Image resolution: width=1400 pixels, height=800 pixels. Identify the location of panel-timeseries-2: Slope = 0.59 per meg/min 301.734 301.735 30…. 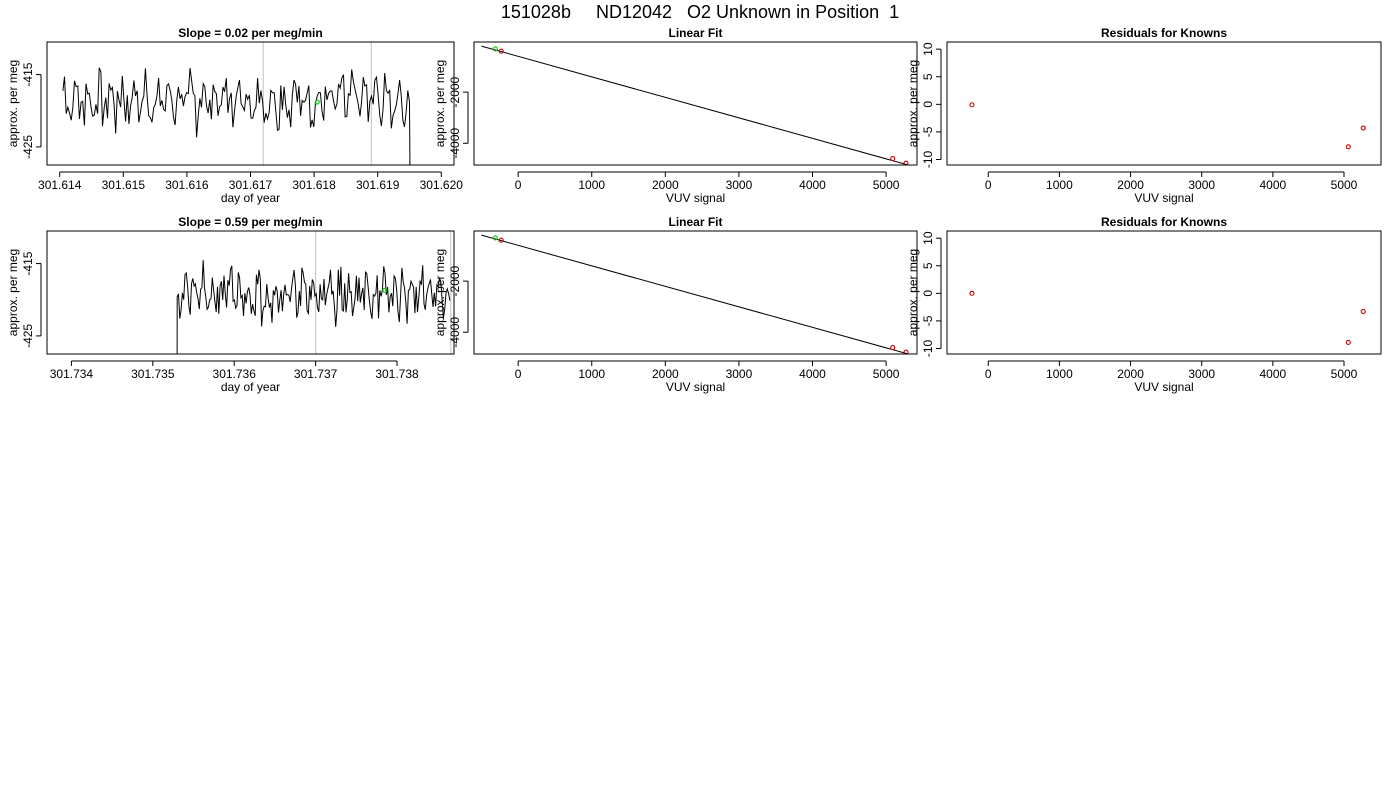
(230, 304).